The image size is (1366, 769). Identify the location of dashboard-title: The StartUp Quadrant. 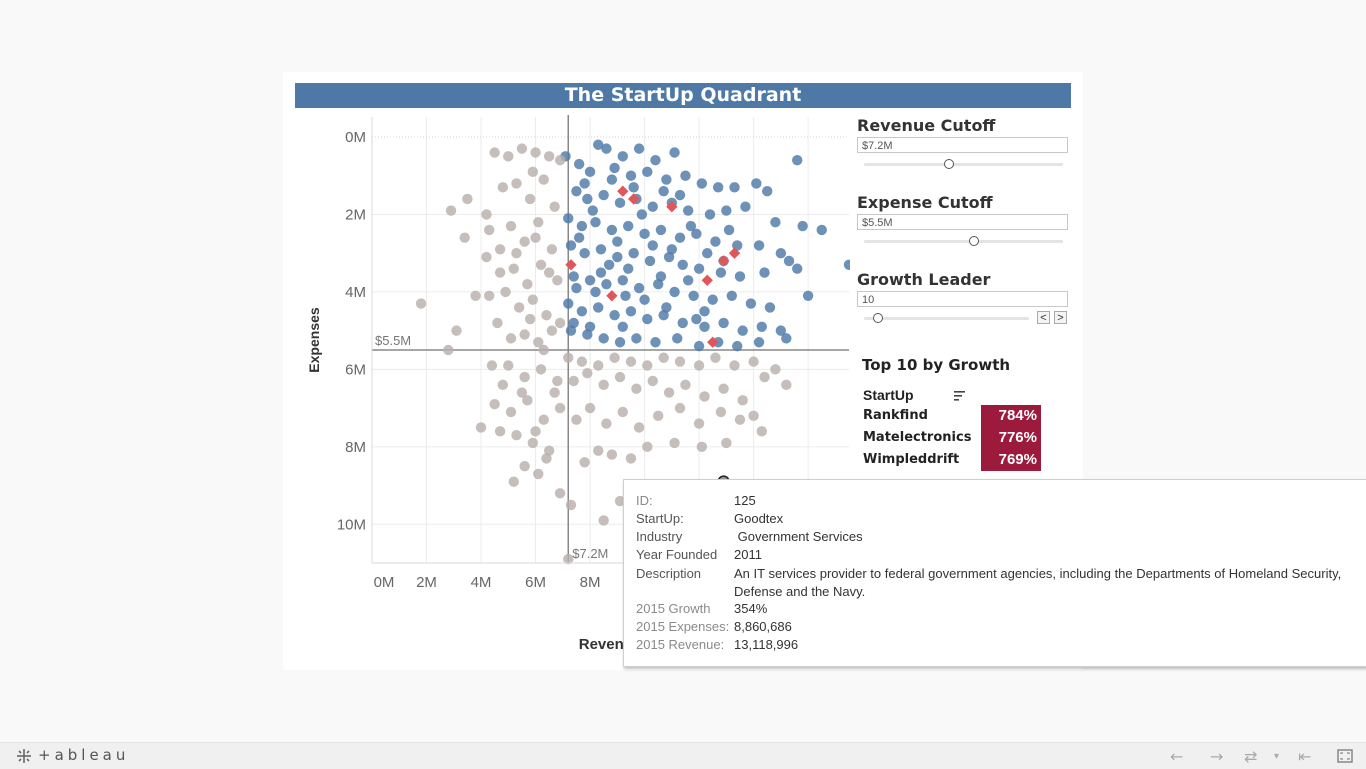
(683, 95).